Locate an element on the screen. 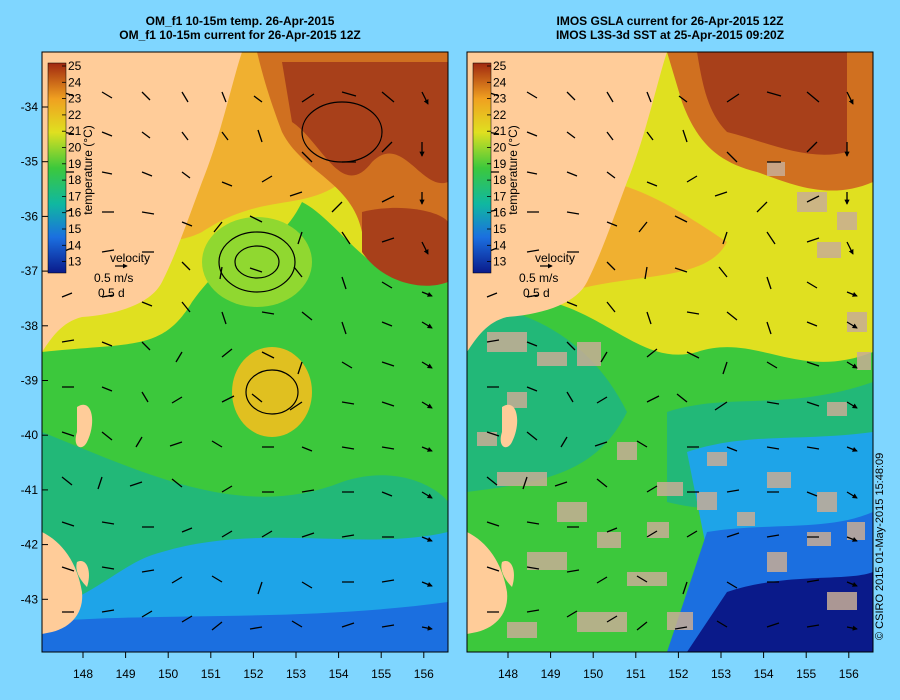  latitude-tick-label: -35 is located at coordinates (30, 162).